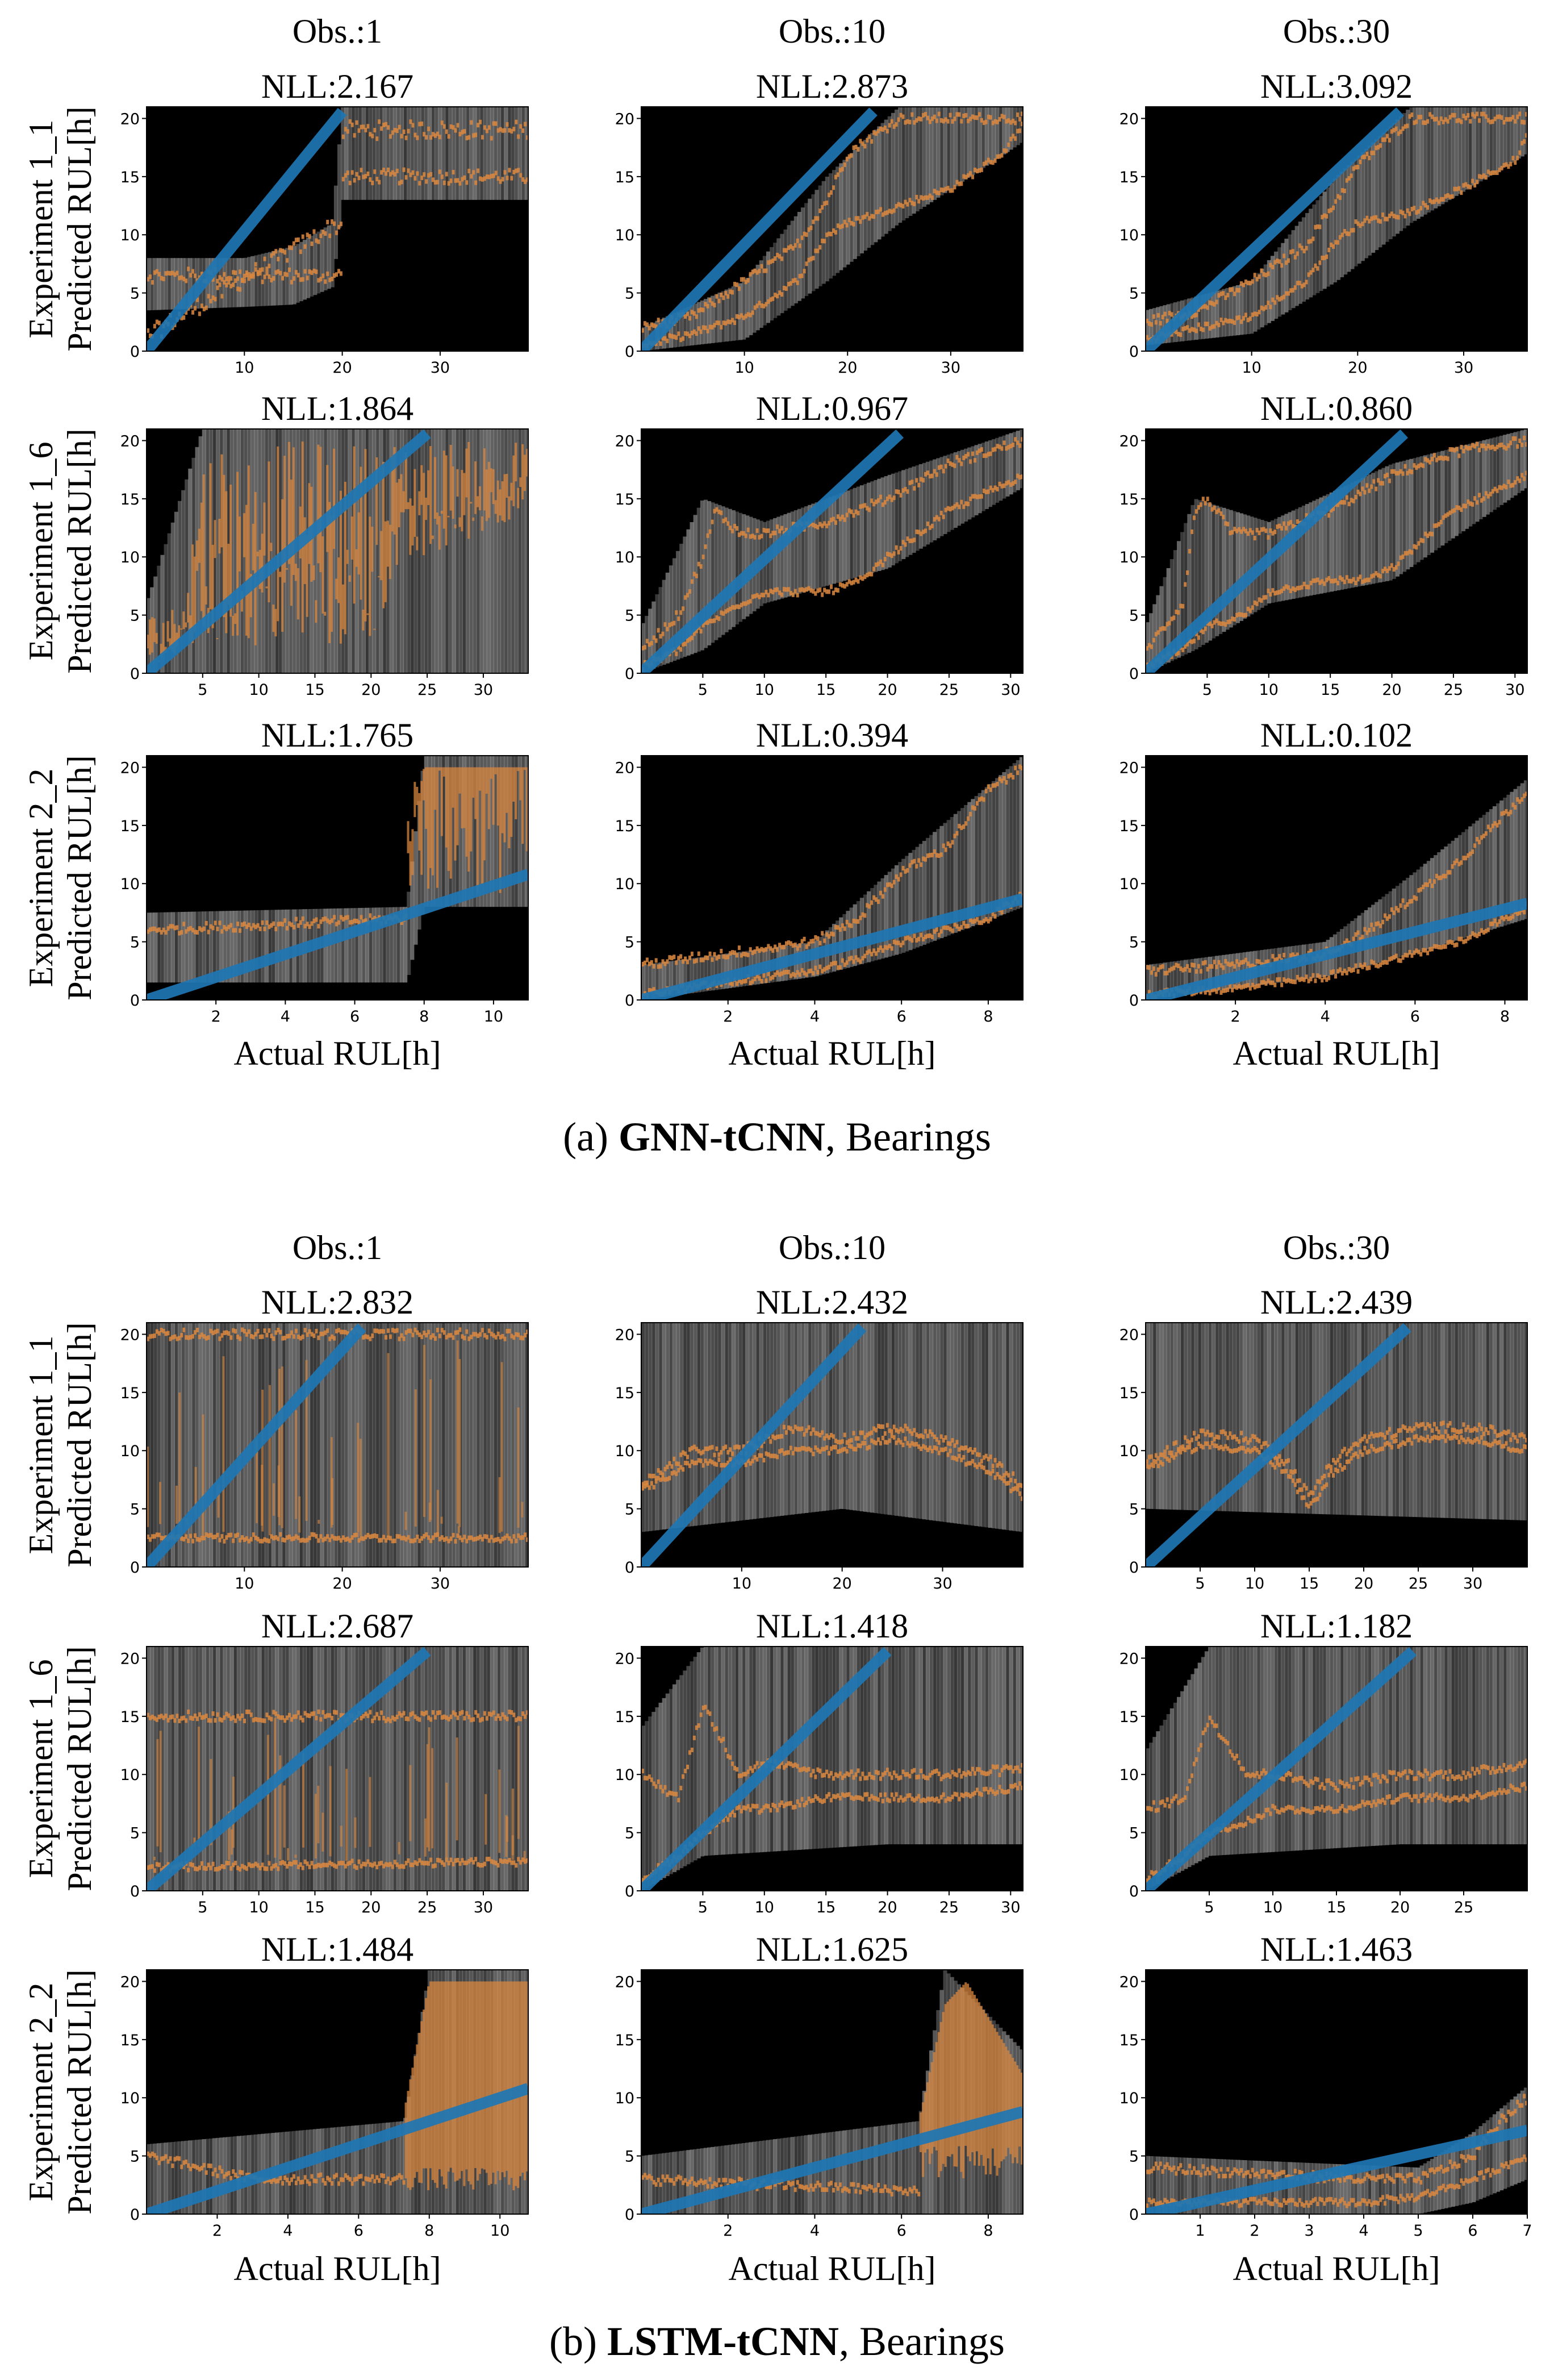 The height and width of the screenshot is (2380, 1554). I want to click on y-tick-label: 15, so click(130, 499).